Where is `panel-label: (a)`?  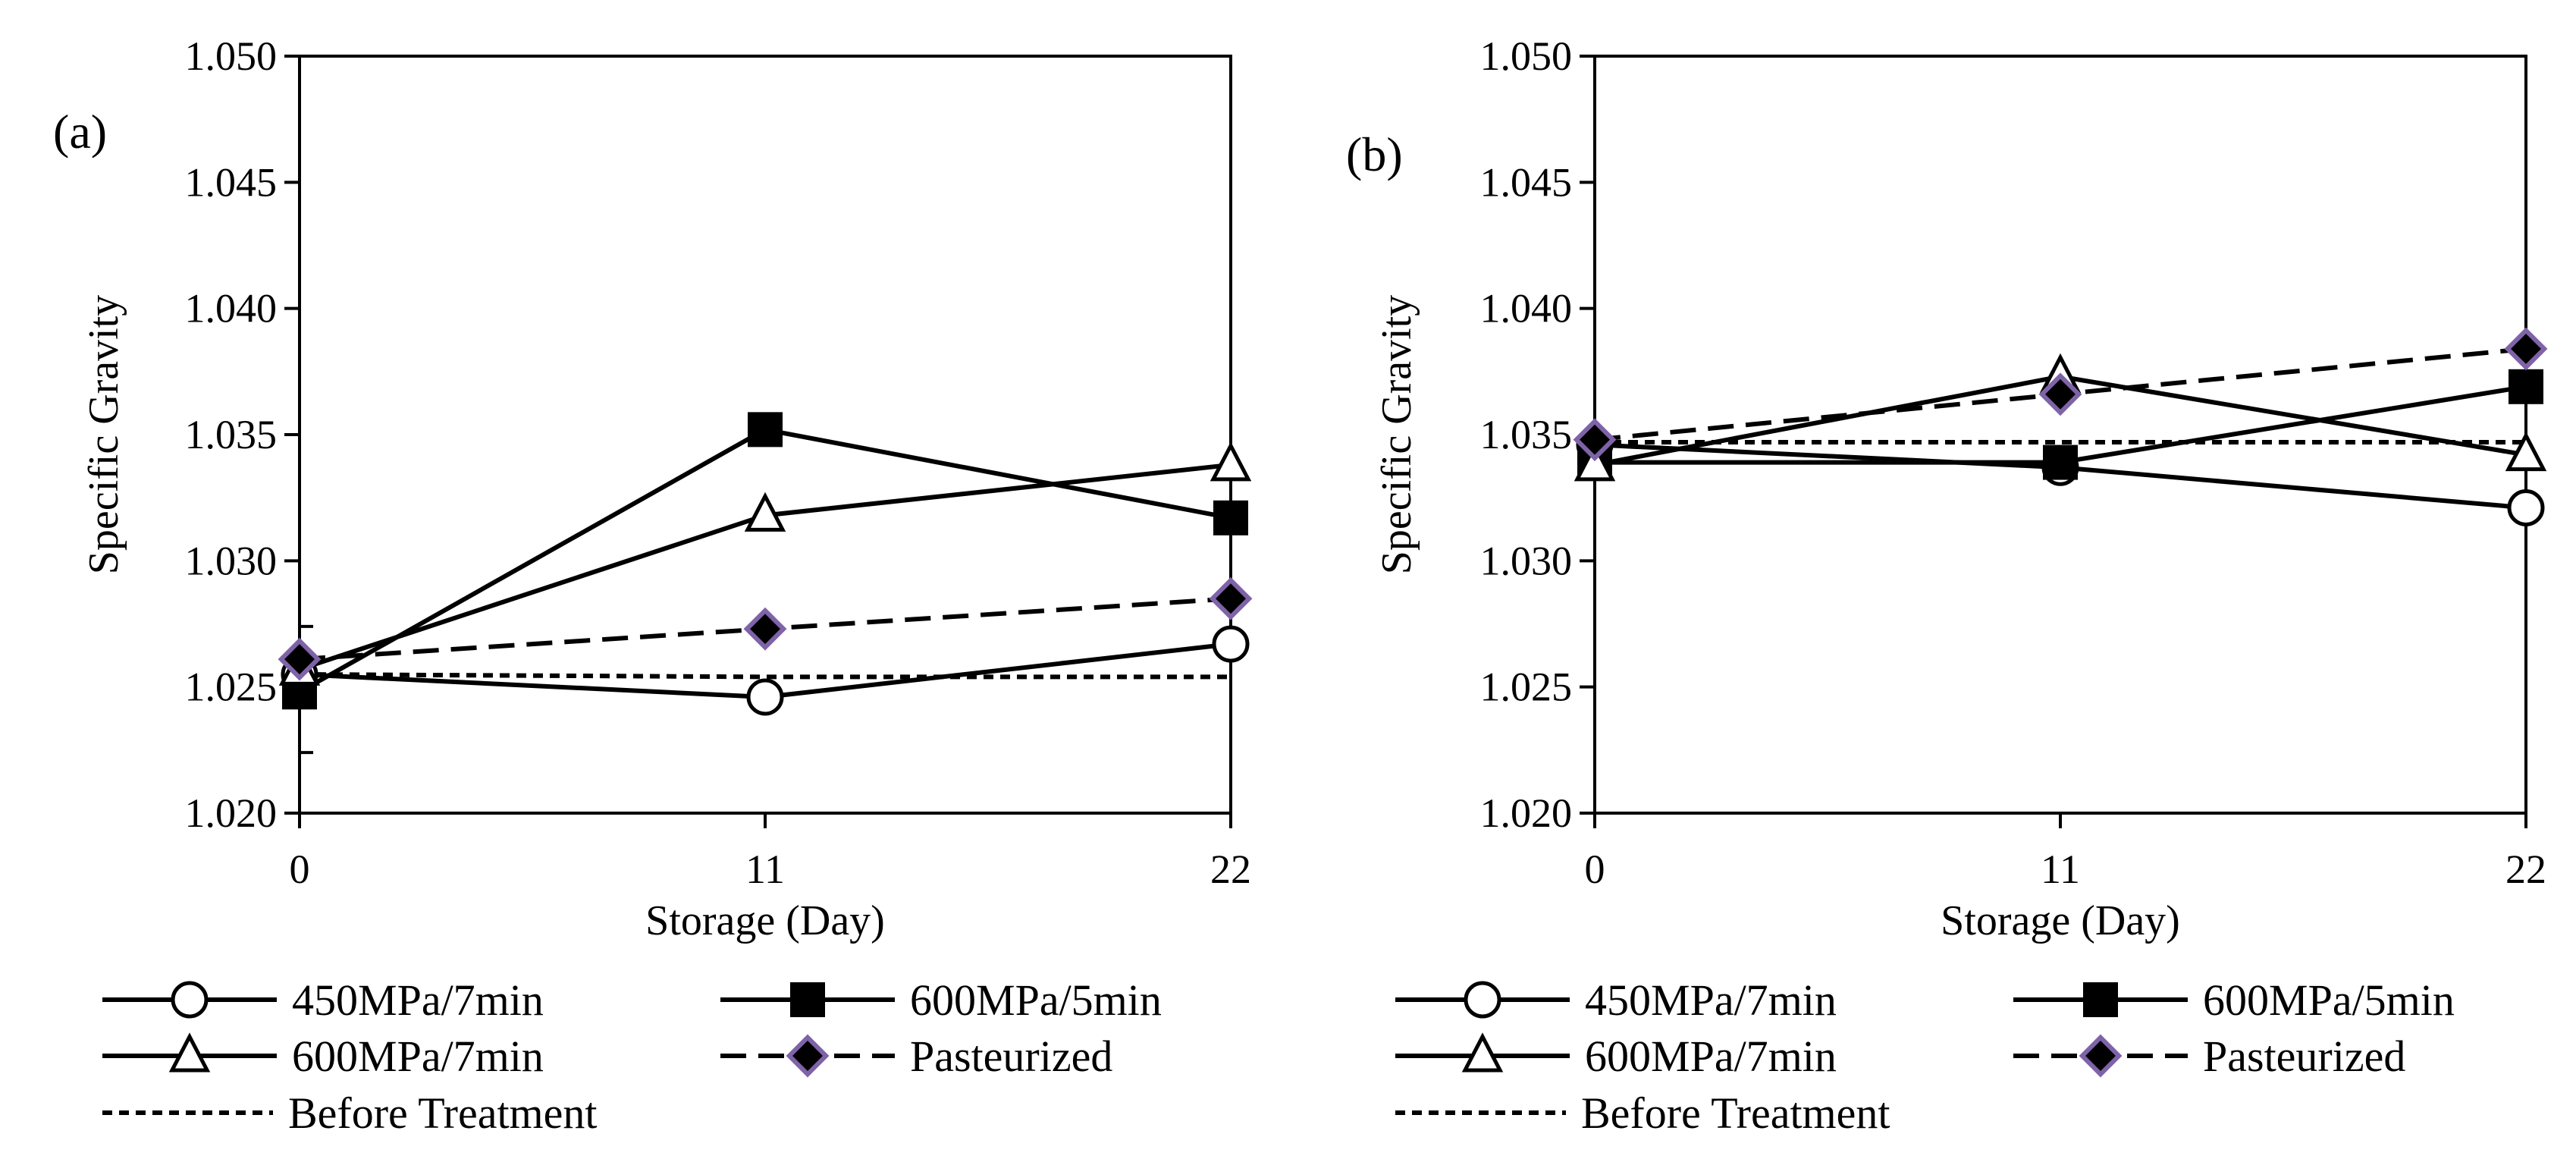 panel-label: (a) is located at coordinates (80, 132).